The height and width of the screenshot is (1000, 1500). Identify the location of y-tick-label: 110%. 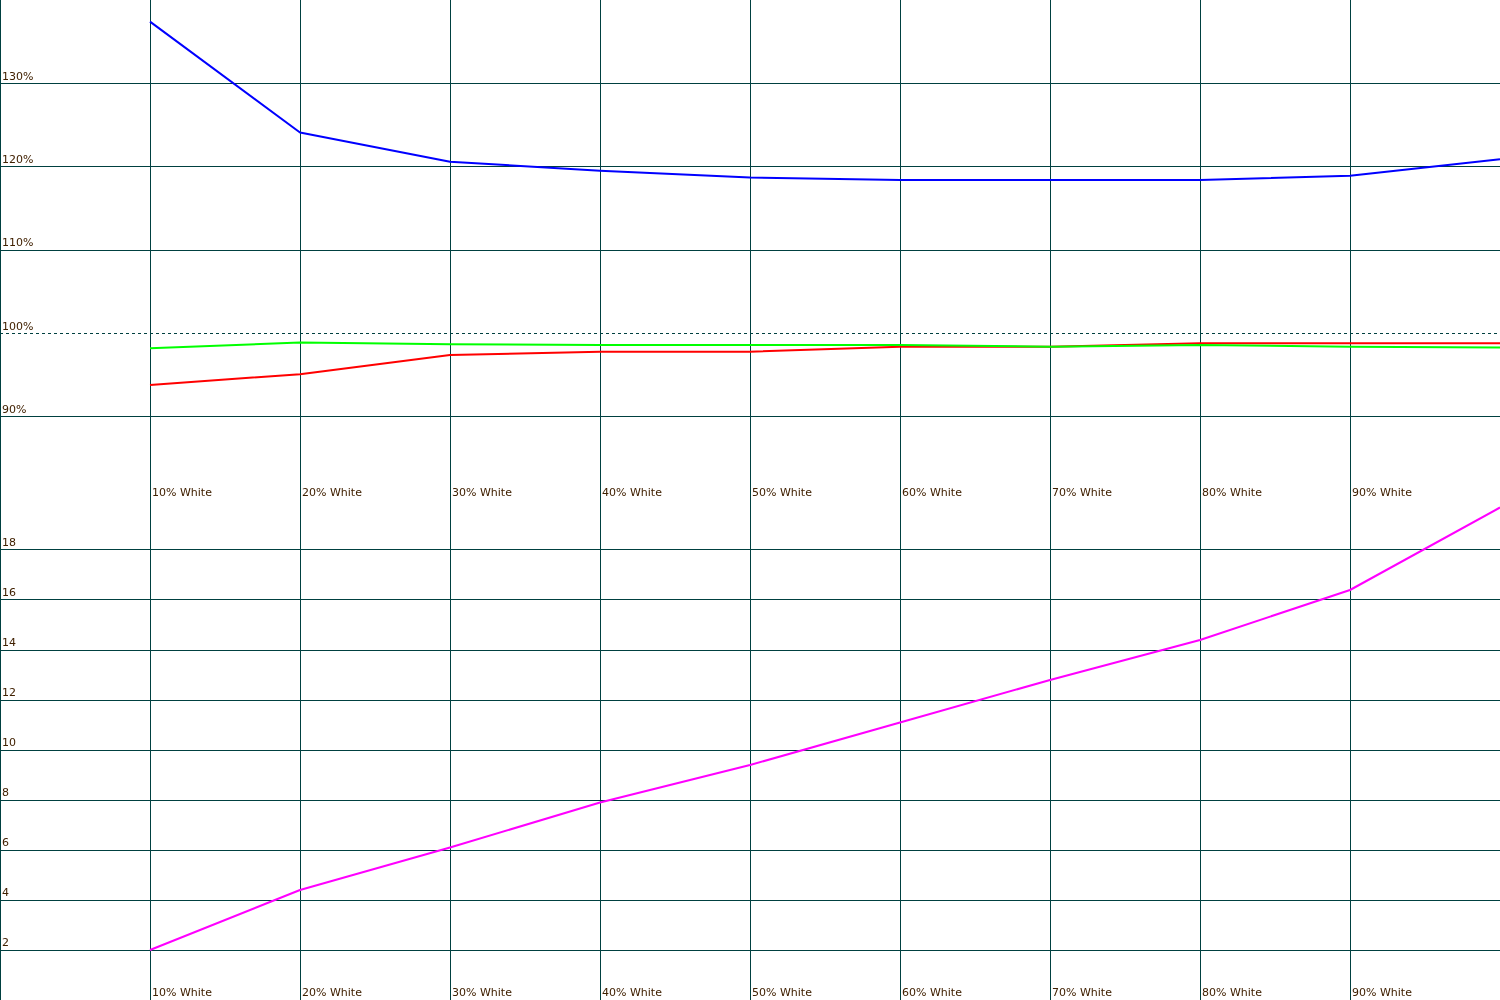
(18, 243).